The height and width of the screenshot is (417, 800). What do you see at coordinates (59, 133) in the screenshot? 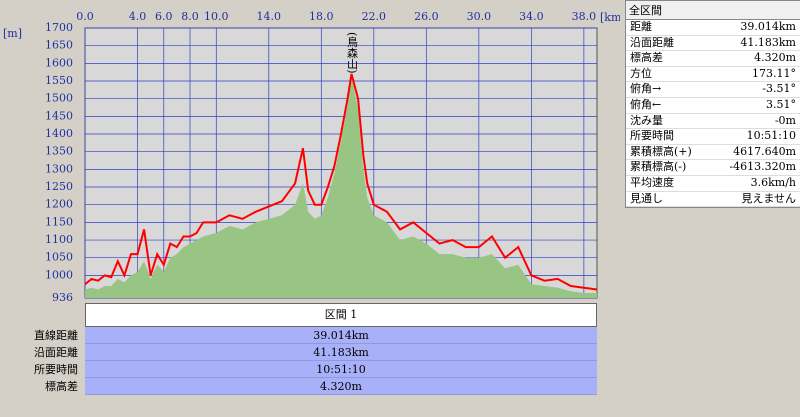
I see `y-tick-label: 1400` at bounding box center [59, 133].